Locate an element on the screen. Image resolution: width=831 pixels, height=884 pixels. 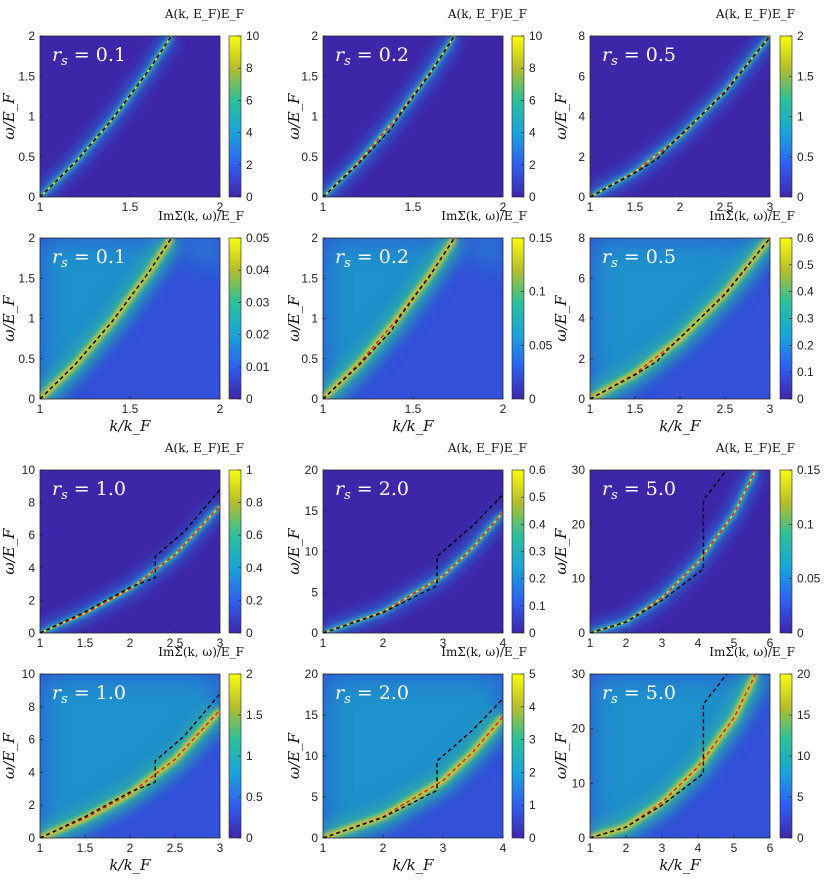
colorbar-tick-label: 1 is located at coordinates (532, 805).